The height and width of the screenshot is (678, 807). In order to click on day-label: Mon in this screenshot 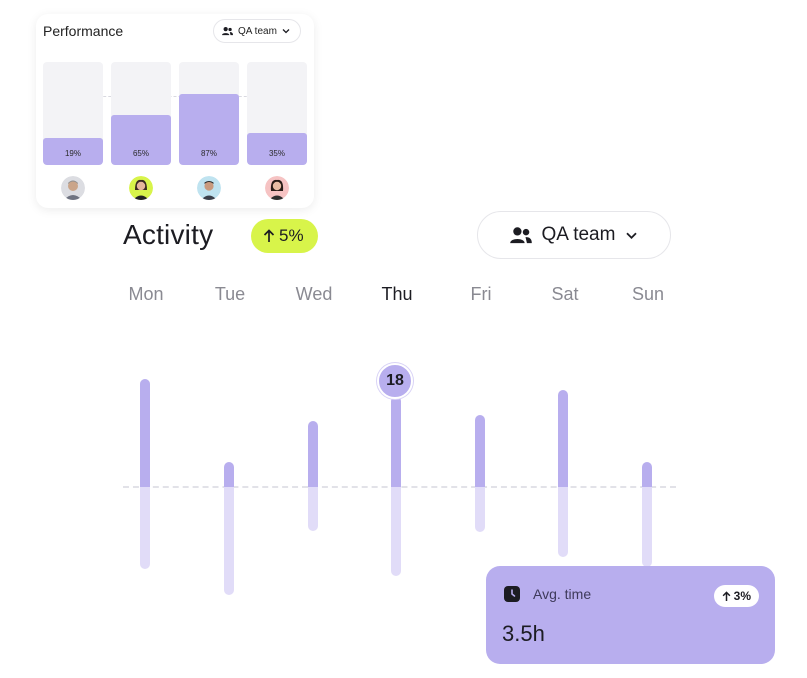, I will do `click(146, 294)`.